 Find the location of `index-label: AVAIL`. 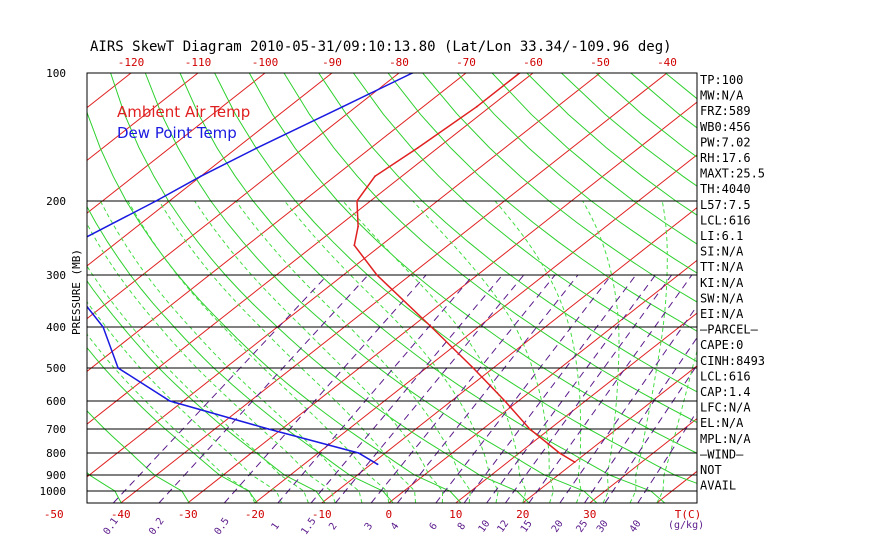

index-label: AVAIL is located at coordinates (718, 486).